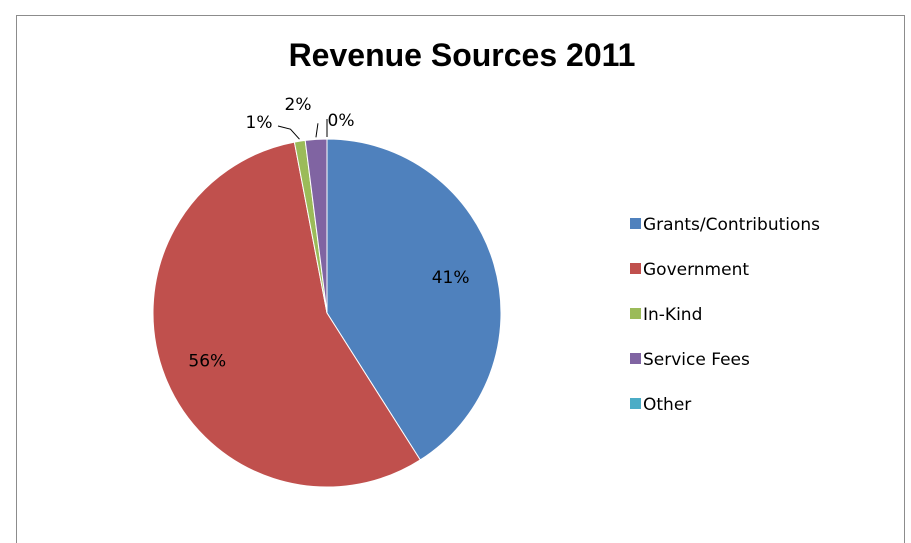  Describe the element at coordinates (635, 403) in the screenshot. I see `legend-swatch-other` at that location.